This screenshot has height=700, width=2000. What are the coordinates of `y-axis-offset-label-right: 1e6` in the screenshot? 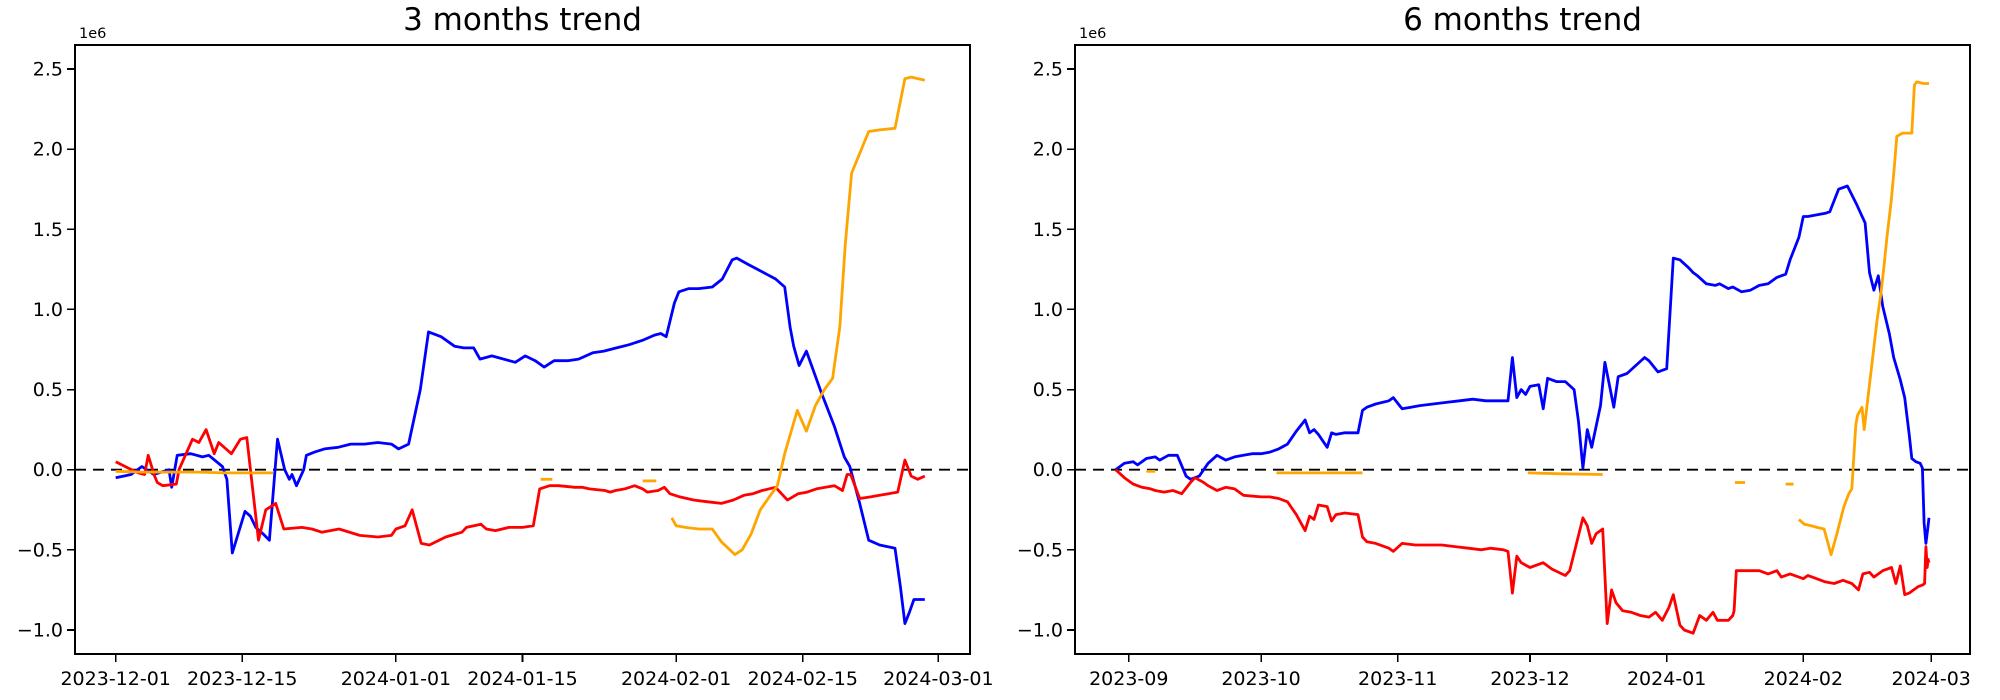 It's located at (1093, 34).